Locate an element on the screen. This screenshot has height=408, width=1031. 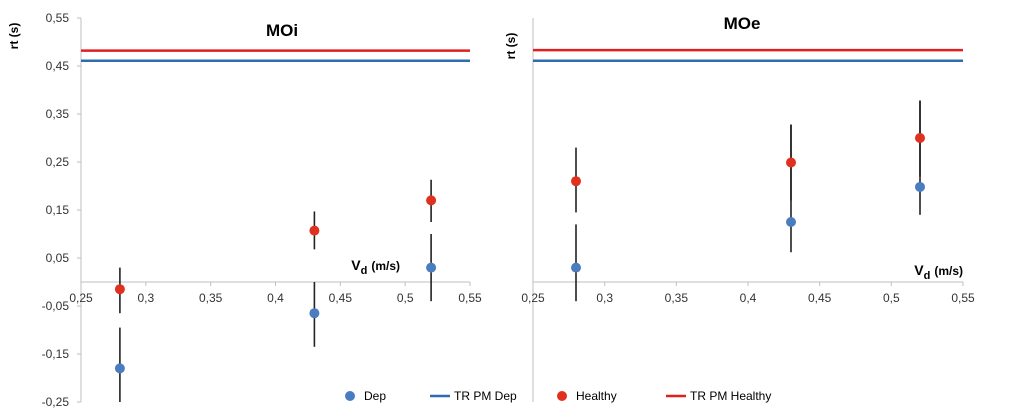
legend-label: Healthy is located at coordinates (596, 396).